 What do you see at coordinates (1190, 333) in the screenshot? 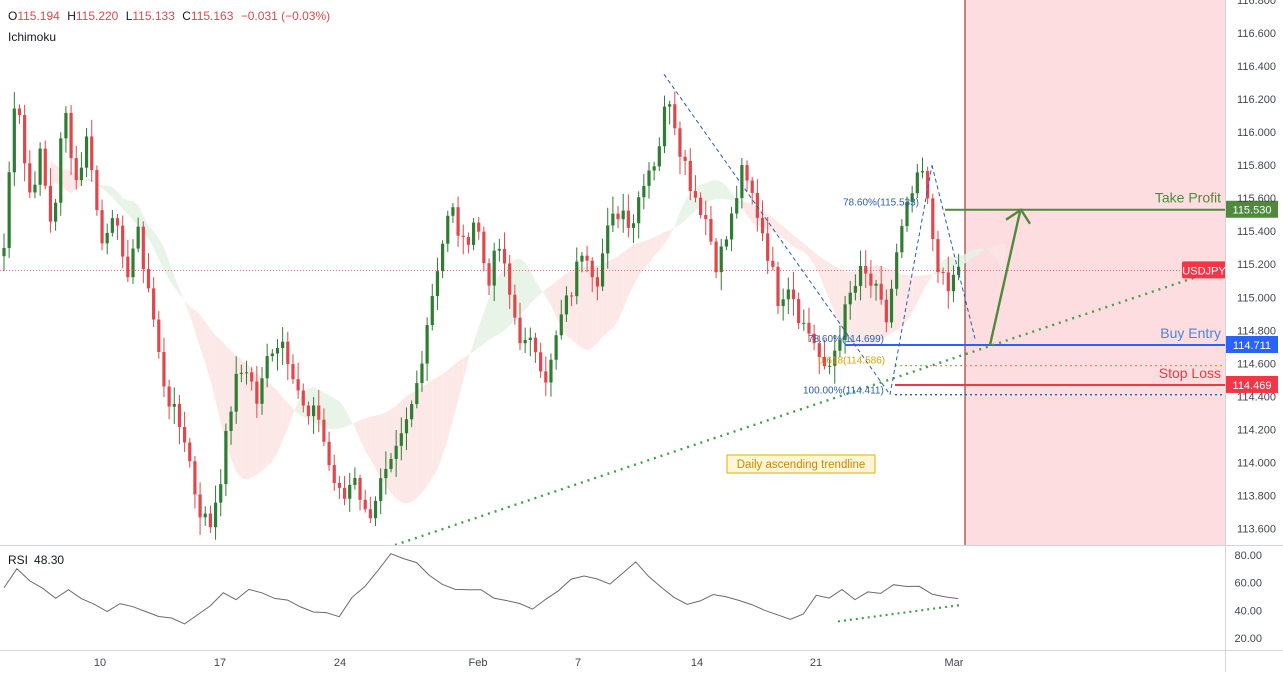
I see `buy-entry-label: Buy Entry` at bounding box center [1190, 333].